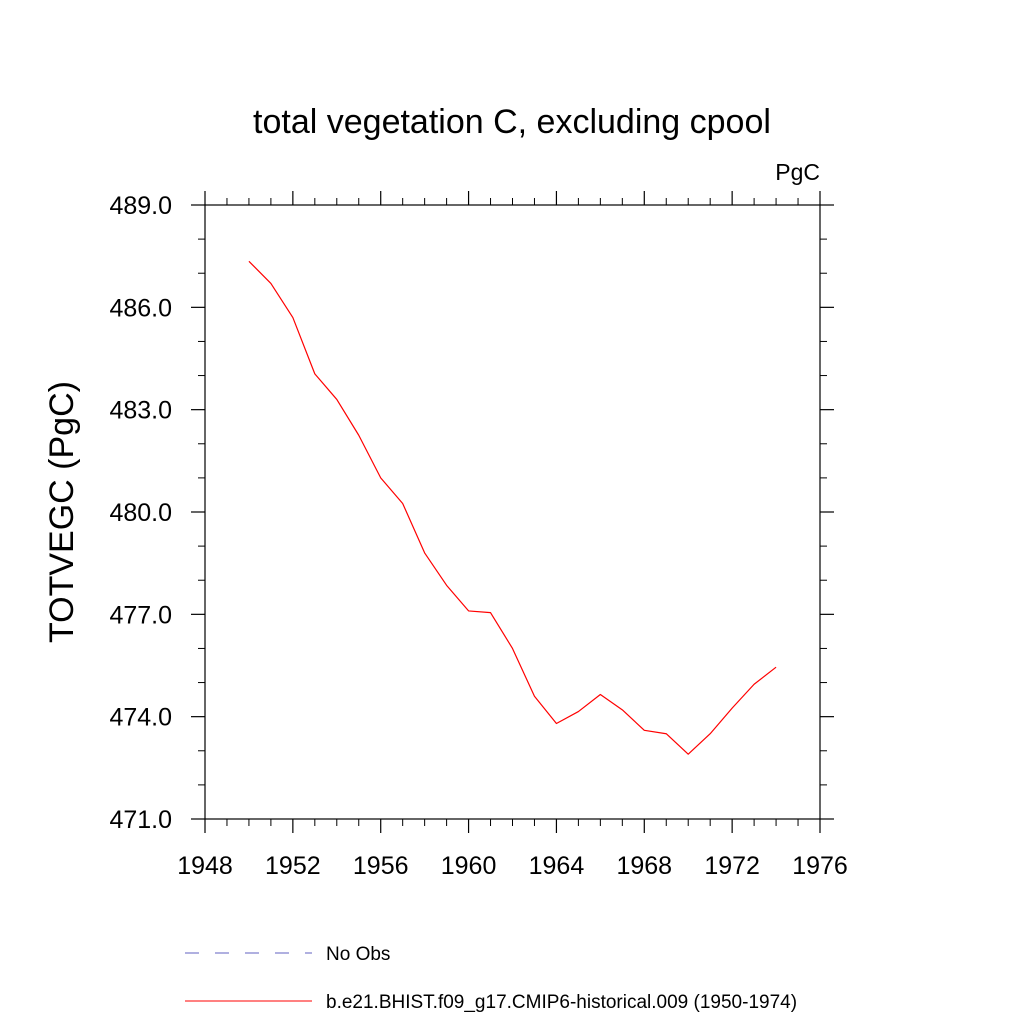 The height and width of the screenshot is (1024, 1024). What do you see at coordinates (205, 866) in the screenshot?
I see `x-tick-label: 1948` at bounding box center [205, 866].